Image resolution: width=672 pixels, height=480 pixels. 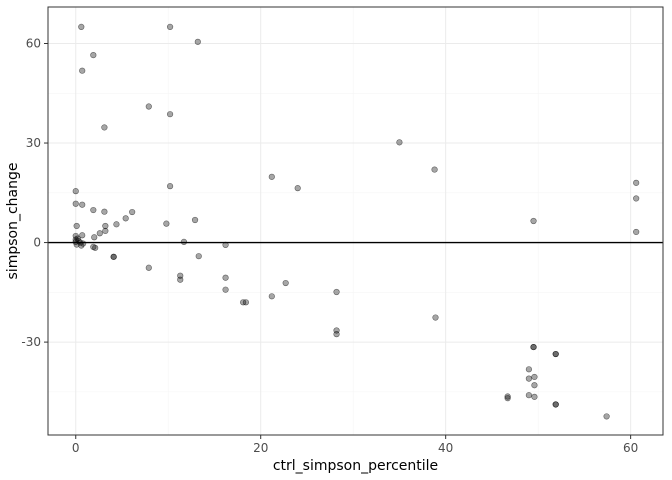 What do you see at coordinates (33, 43) in the screenshot?
I see `y-tick-label: 60` at bounding box center [33, 43].